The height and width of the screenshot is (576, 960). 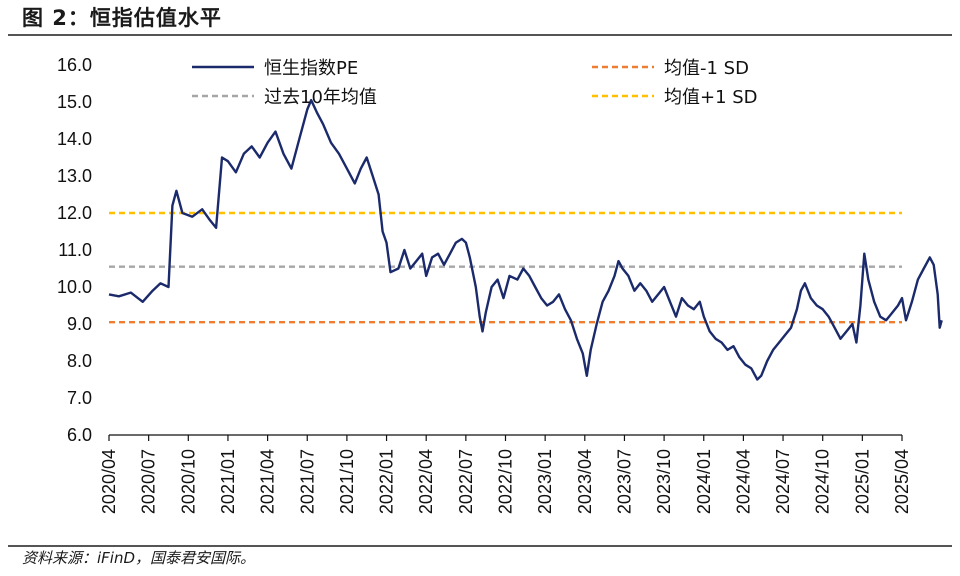 I want to click on x-tick-label: 2025/04, so click(x=902, y=481).